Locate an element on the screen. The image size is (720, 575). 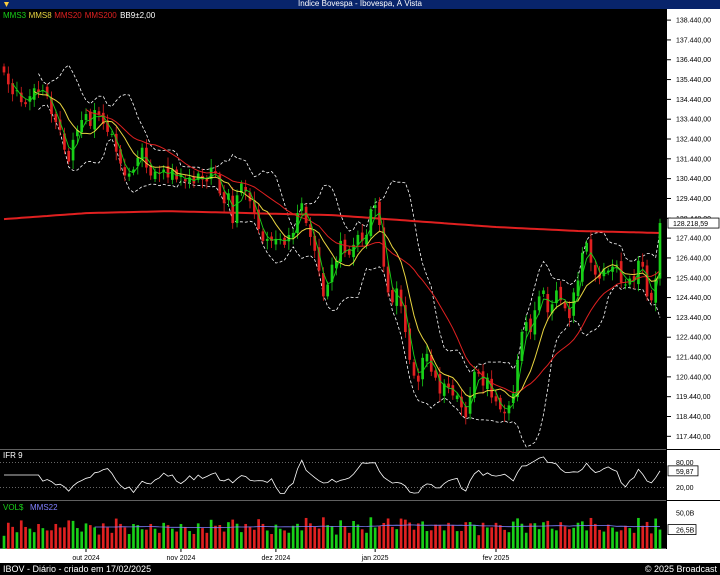
price-tick-label: 117.440,00 is located at coordinates (693, 437).